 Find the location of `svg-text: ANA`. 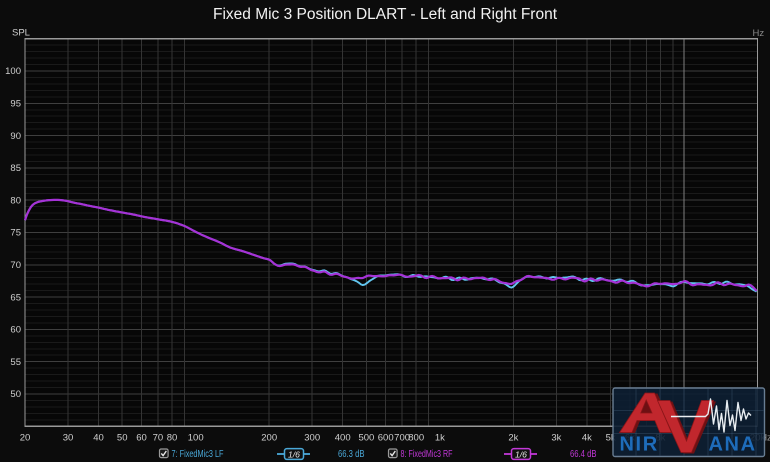

svg-text: ANA is located at coordinates (733, 445).